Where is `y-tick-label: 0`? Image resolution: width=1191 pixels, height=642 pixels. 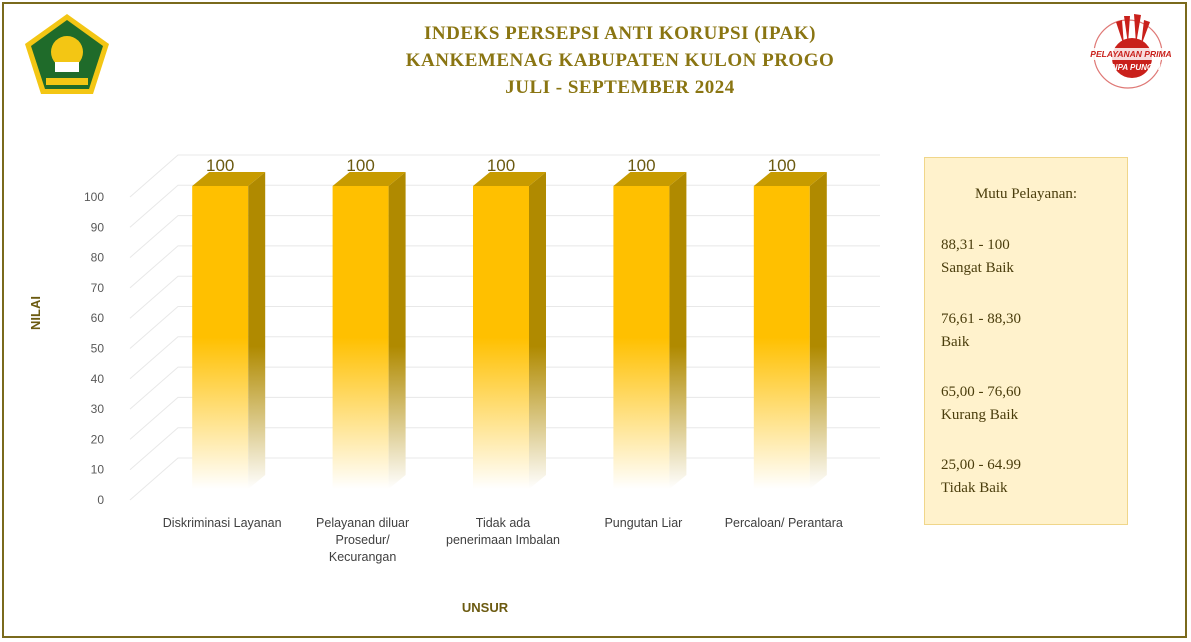
y-tick-label: 0 is located at coordinates (100, 500).